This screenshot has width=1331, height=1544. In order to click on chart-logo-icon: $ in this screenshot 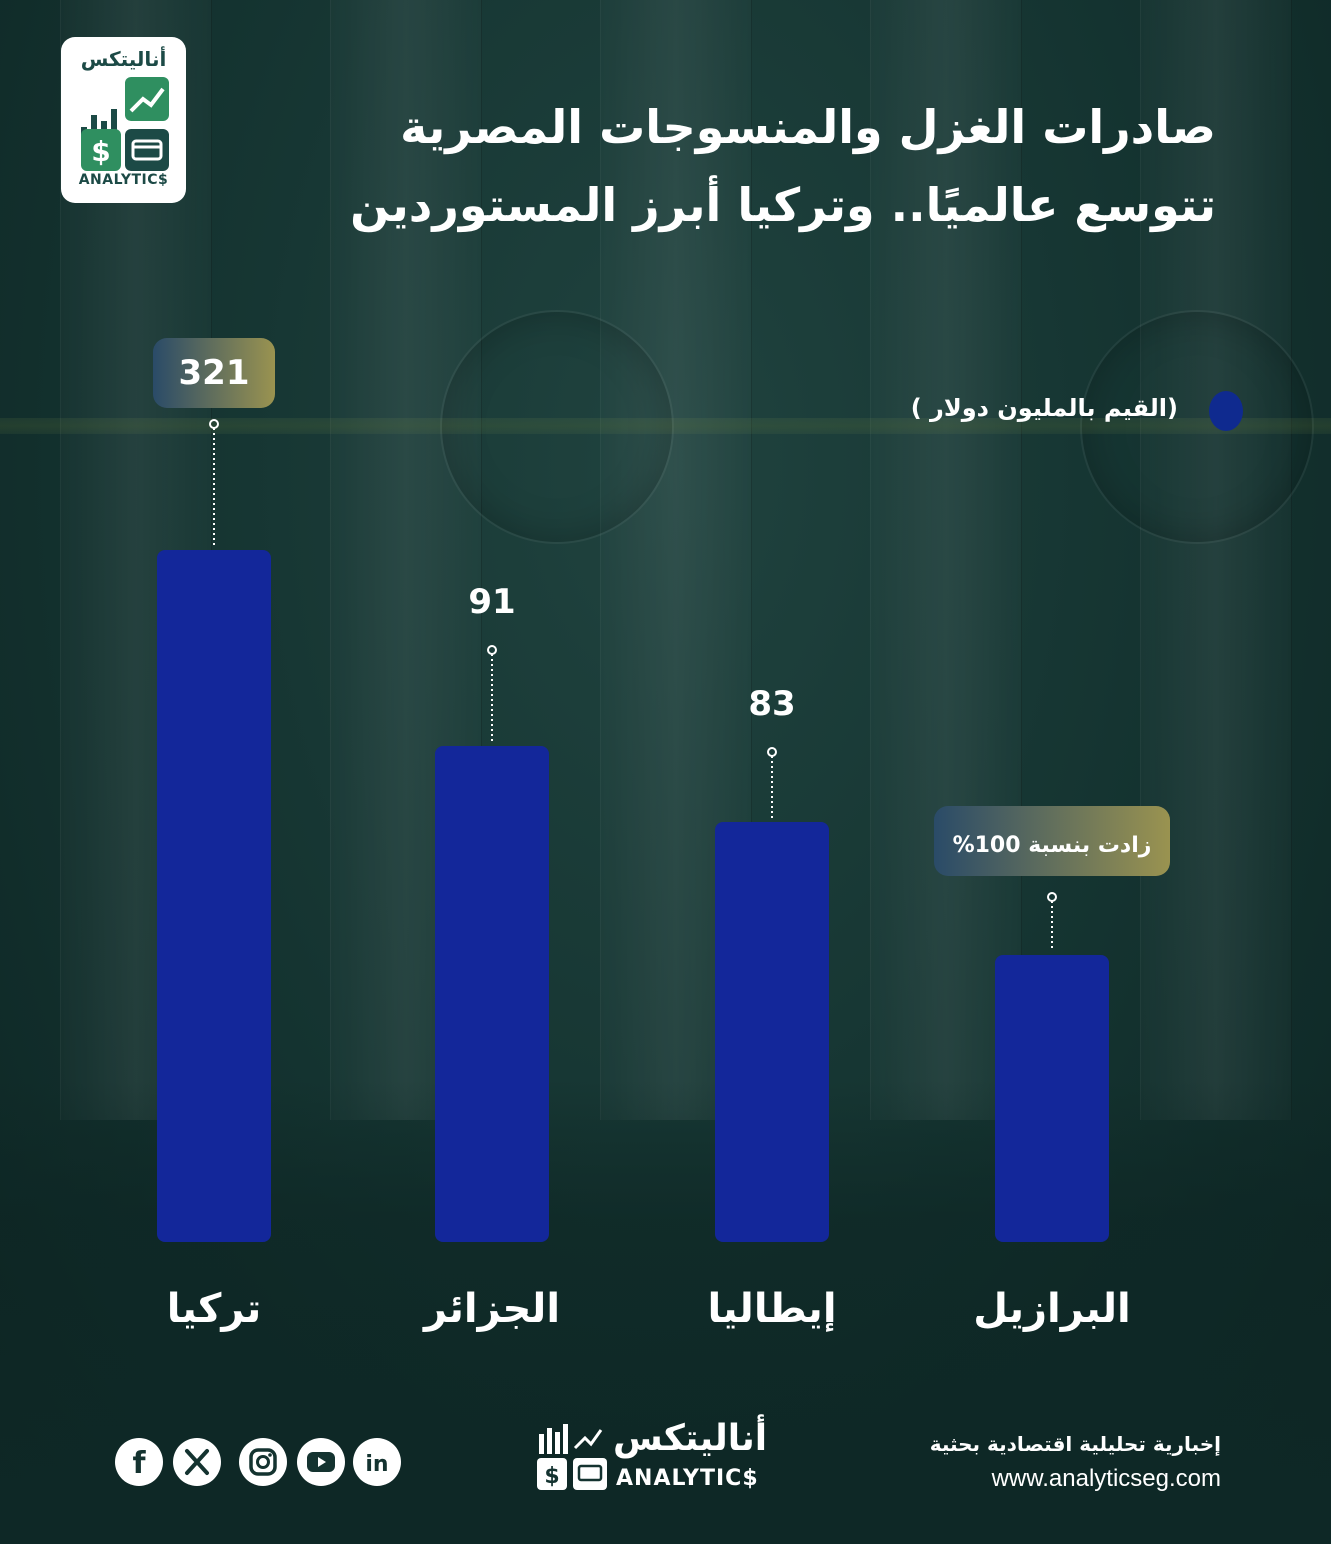, I will do `click(125, 124)`.